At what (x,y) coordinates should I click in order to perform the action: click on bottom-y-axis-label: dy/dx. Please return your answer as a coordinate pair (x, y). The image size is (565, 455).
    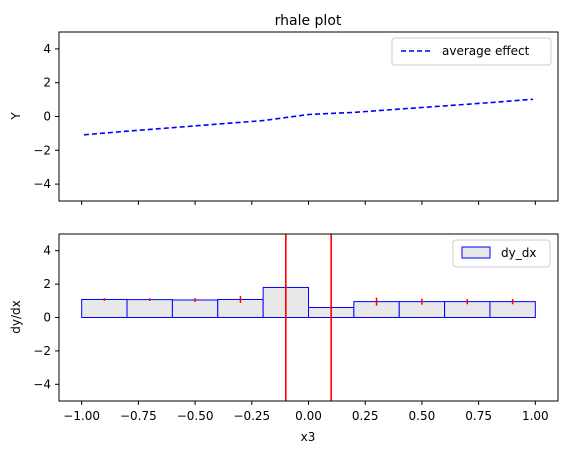
    Looking at the image, I should click on (16, 316).